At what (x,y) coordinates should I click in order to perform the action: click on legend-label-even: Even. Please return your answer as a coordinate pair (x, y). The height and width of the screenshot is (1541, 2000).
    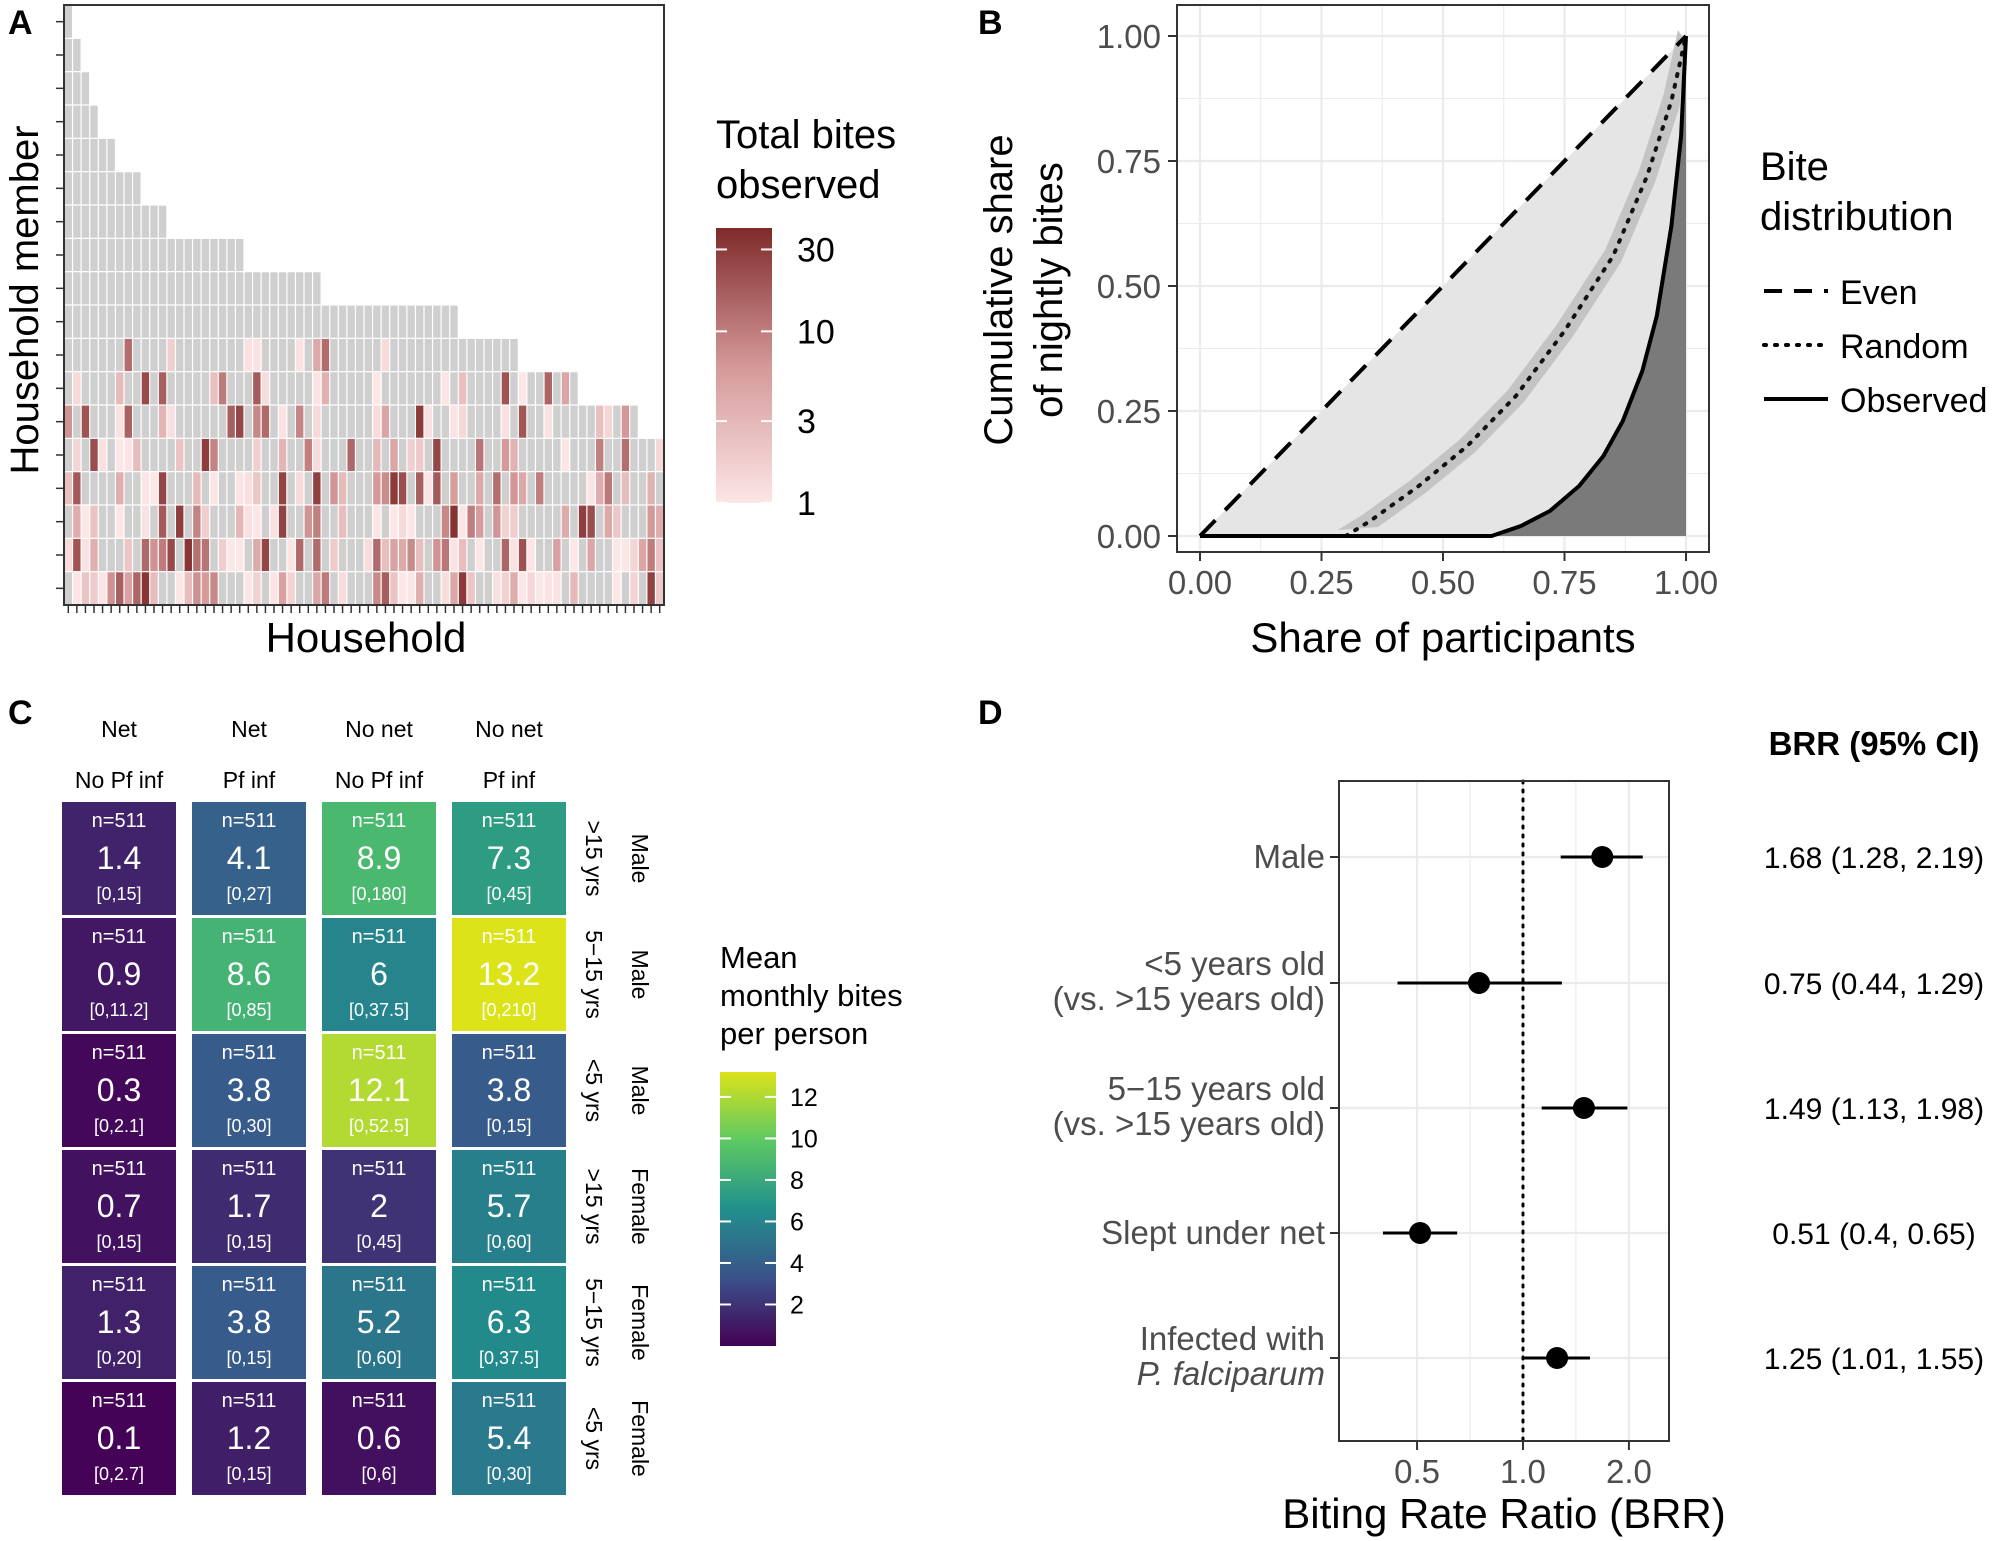
    Looking at the image, I should click on (1879, 293).